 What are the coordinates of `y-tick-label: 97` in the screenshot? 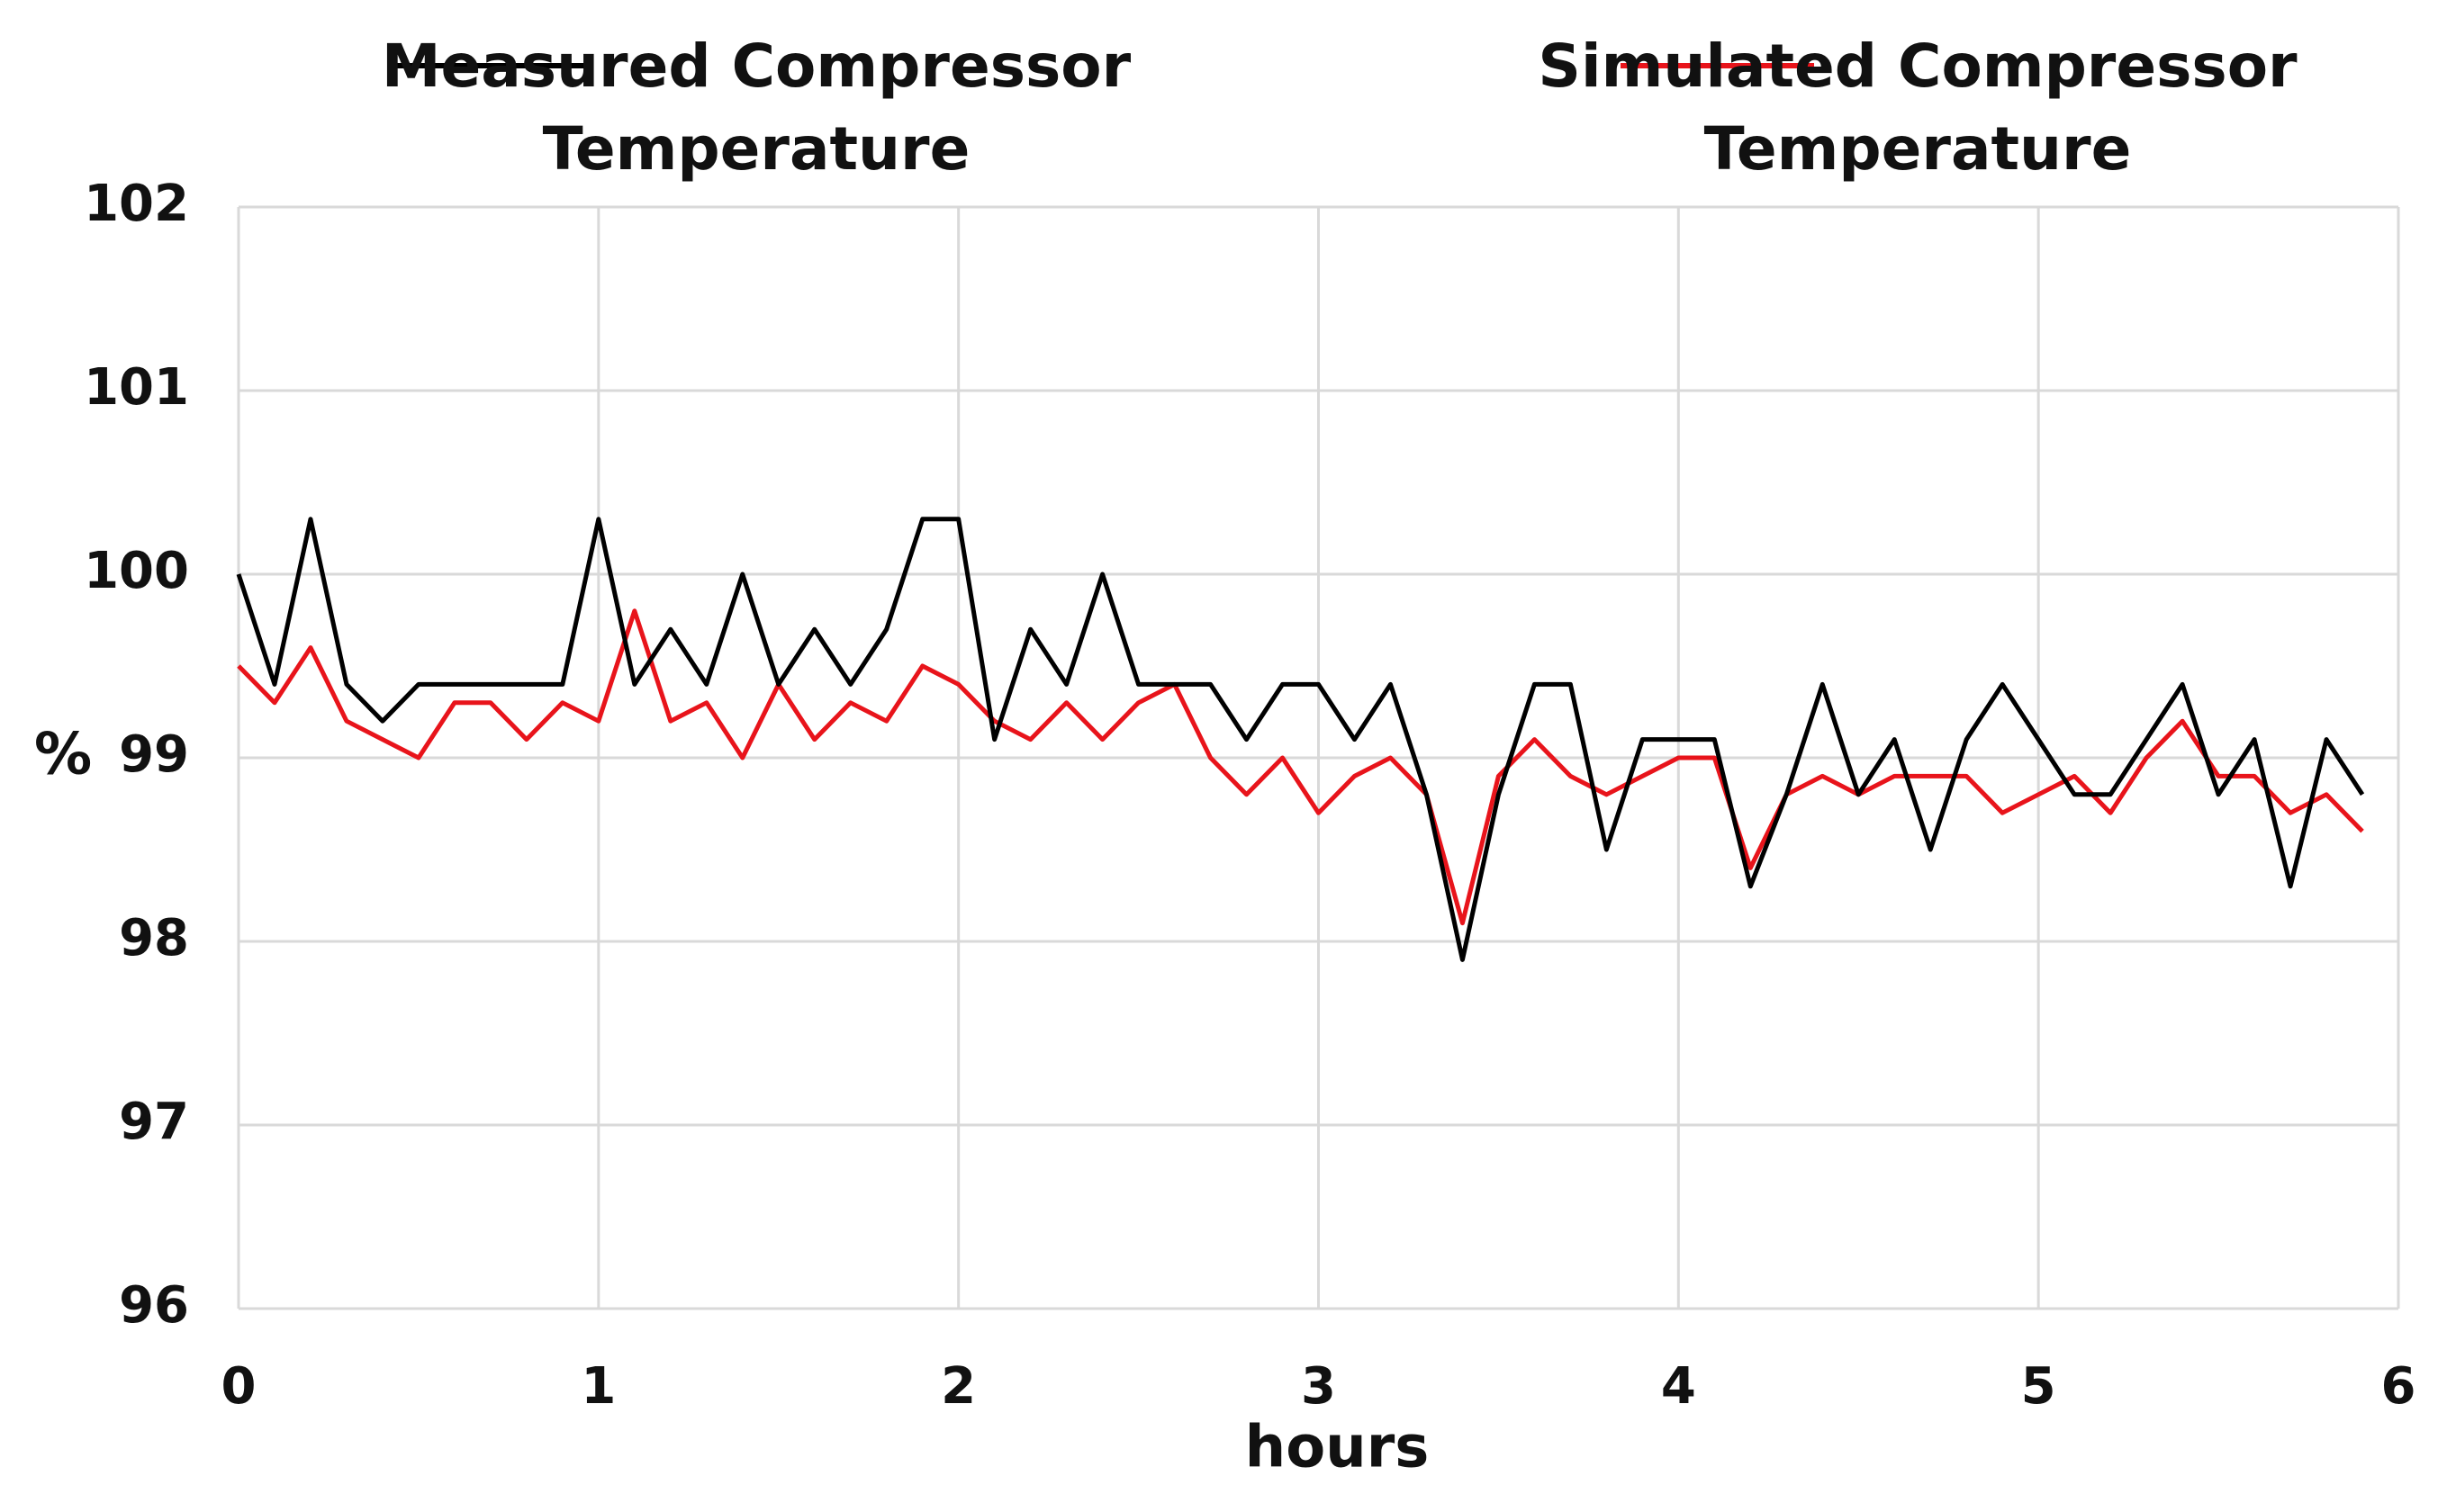 It's located at (154, 1122).